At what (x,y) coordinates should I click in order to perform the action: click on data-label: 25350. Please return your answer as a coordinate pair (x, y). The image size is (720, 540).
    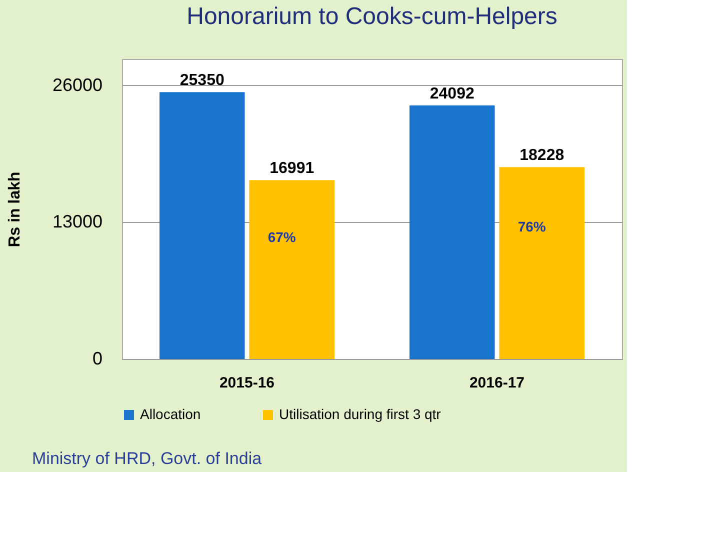
    Looking at the image, I should click on (202, 81).